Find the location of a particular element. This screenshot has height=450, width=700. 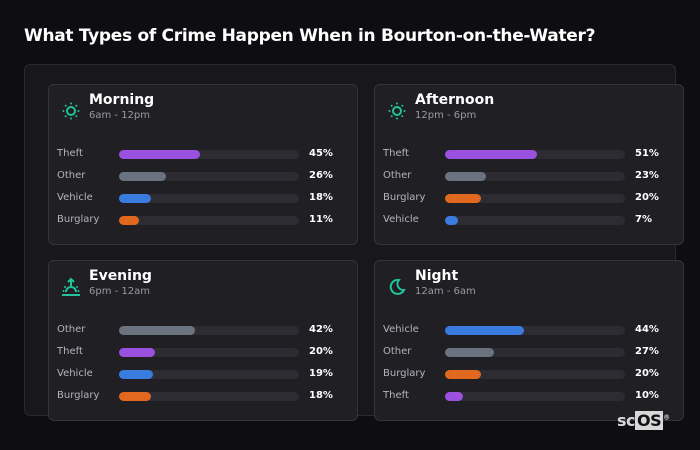

bar-row: Burglary 11% is located at coordinates (202, 220).